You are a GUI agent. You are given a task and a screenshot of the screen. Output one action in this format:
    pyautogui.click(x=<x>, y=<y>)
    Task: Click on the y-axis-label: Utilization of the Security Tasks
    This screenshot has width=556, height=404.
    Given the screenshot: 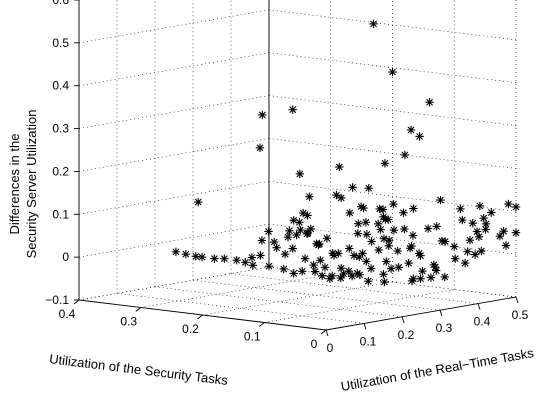 What is the action you would take?
    pyautogui.click(x=138, y=369)
    